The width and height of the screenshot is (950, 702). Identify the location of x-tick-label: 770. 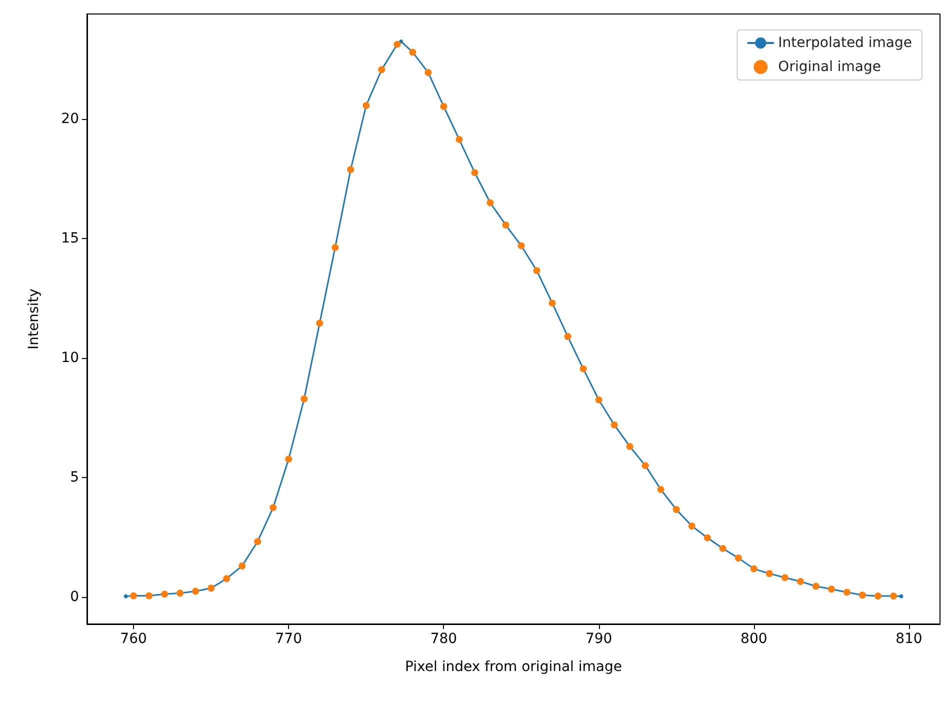
(288, 639).